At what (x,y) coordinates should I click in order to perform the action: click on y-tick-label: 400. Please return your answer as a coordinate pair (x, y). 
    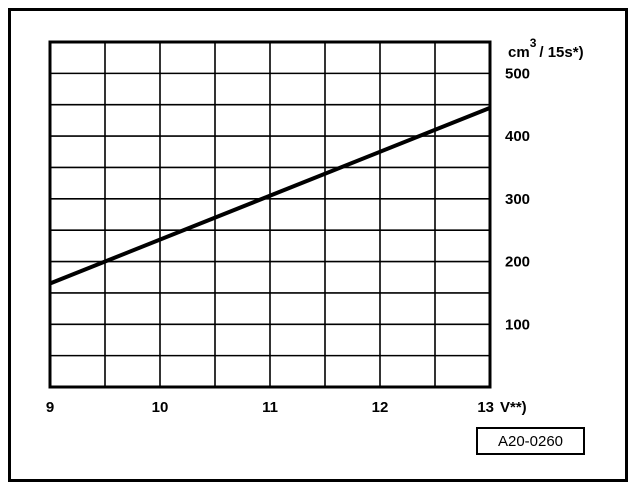
    Looking at the image, I should click on (517, 136).